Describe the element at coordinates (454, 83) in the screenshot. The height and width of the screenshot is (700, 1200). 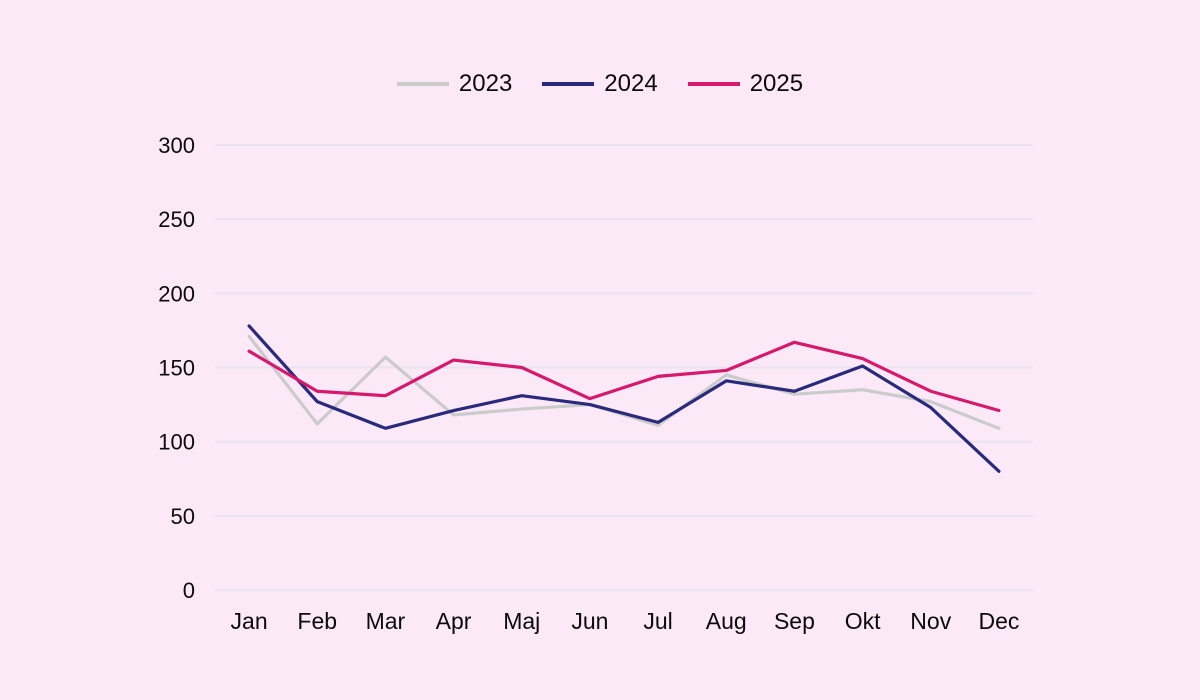
I see `legend-item-2023: 2023` at that location.